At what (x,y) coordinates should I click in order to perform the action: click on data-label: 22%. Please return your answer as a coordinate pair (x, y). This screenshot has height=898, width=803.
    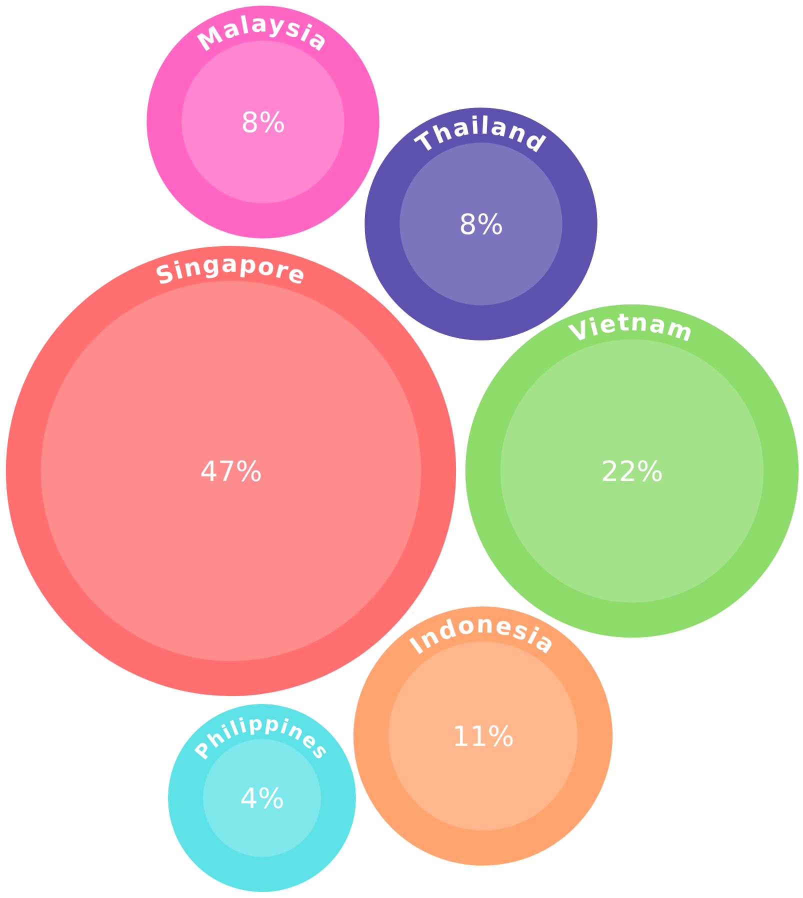
    Looking at the image, I should click on (632, 471).